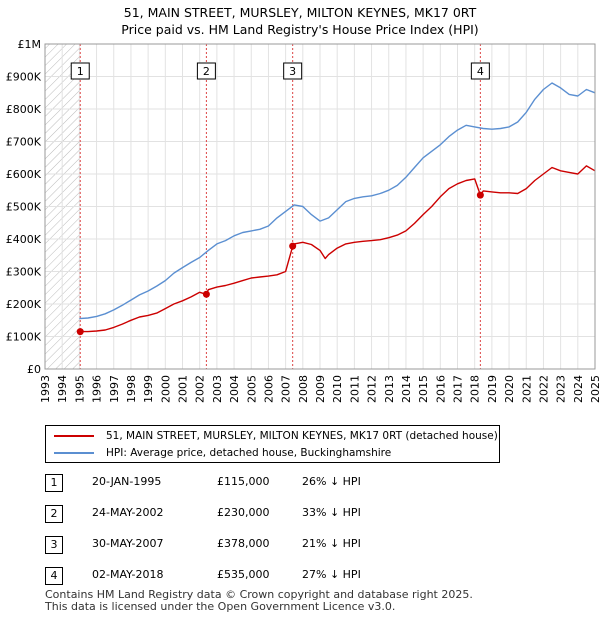  Describe the element at coordinates (24, 304) in the screenshot. I see `y-tick-label: £200K` at that location.